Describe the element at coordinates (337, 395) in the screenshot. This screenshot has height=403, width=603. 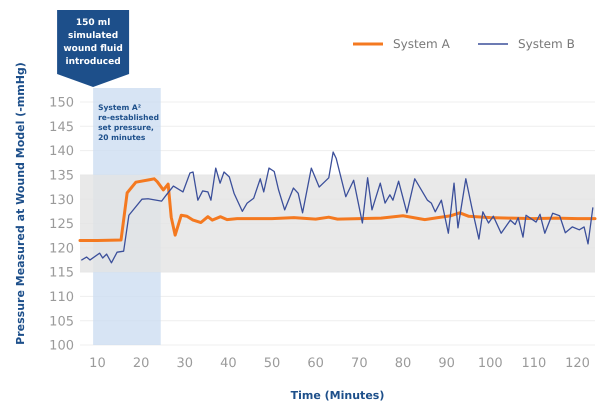
I see `x-axis-title: Time (Minutes)` at that location.